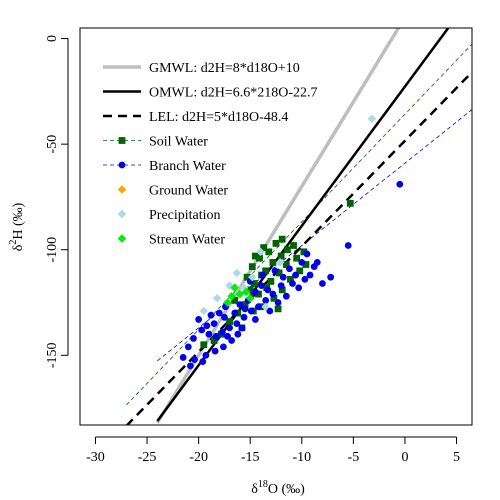 The height and width of the screenshot is (500, 500). Describe the element at coordinates (155, 142) in the screenshot. I see `legend-item-soil-water: Soil Water` at that location.